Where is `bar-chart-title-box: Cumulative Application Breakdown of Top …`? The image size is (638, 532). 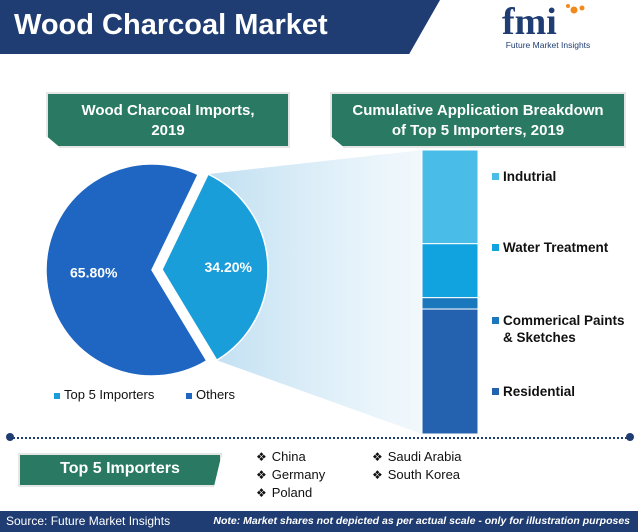 bar-chart-title-box: Cumulative Application Breakdown of Top … is located at coordinates (478, 120).